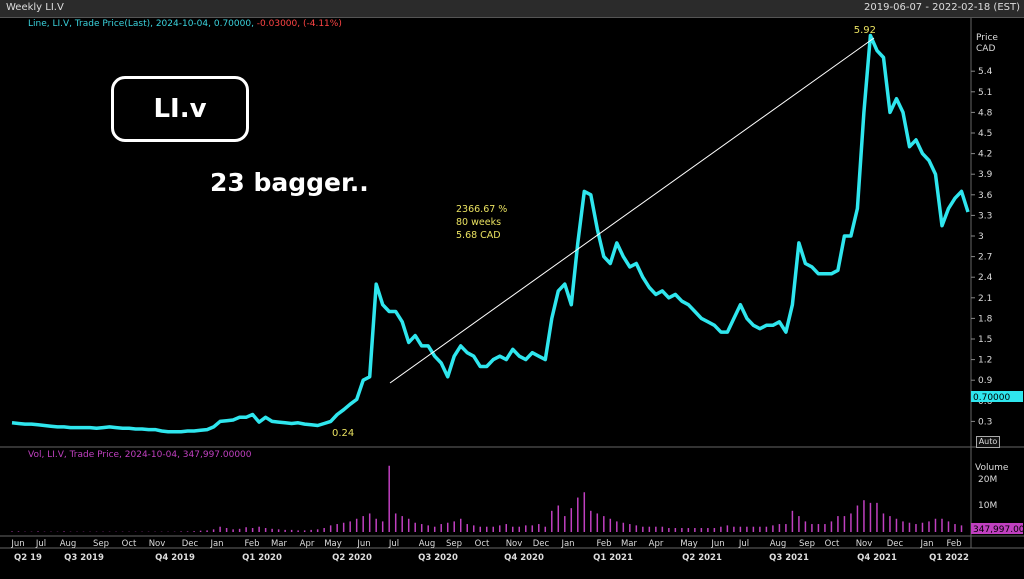 The image size is (1024, 579). I want to click on x-quarter-label: Q4 2020, so click(524, 558).